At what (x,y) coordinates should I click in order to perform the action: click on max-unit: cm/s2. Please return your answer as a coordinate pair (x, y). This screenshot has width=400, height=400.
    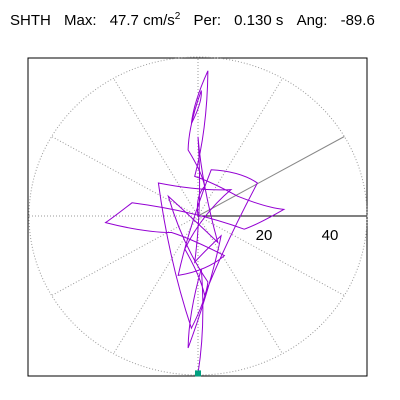
    Looking at the image, I should click on (162, 20).